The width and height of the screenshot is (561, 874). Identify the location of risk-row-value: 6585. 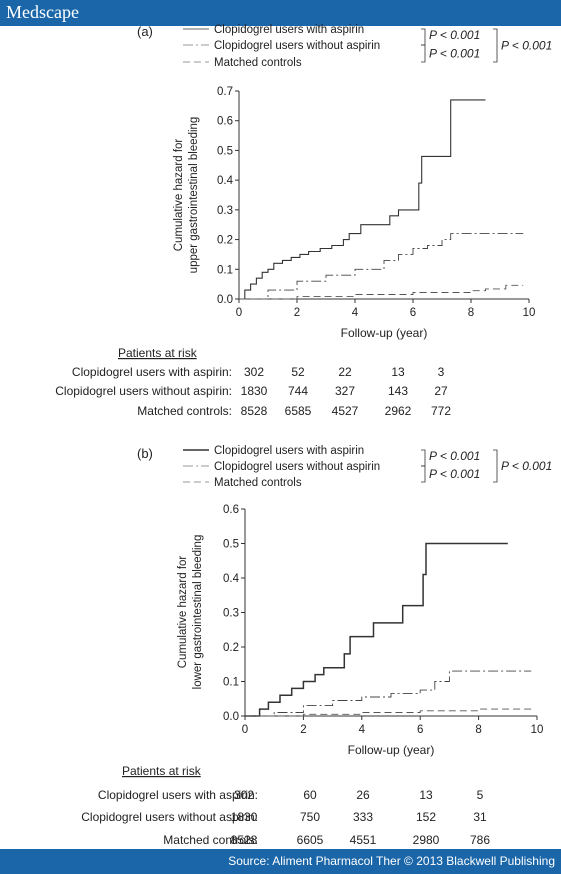
(298, 411).